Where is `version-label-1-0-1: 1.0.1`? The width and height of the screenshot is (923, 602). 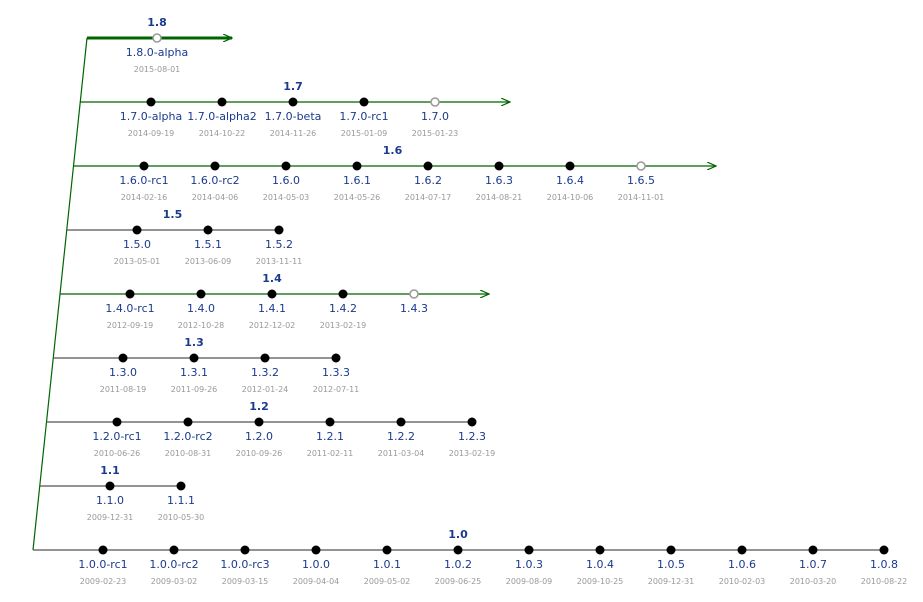 version-label-1-0-1: 1.0.1 is located at coordinates (387, 564).